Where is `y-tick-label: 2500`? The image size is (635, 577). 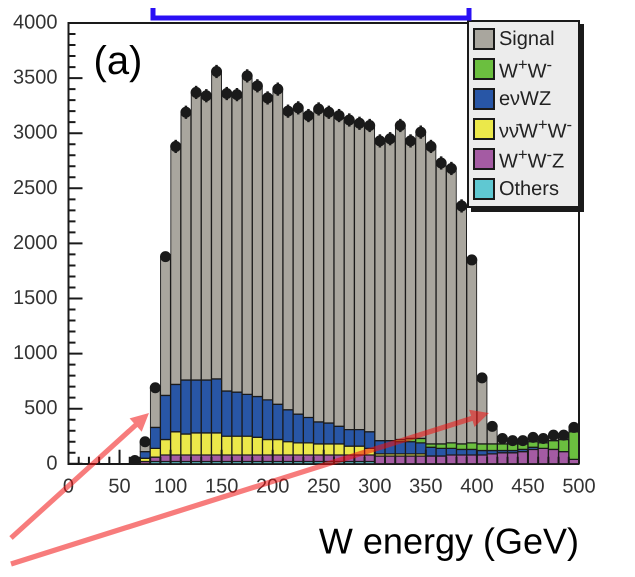
y-tick-label: 2500 is located at coordinates (35, 187).